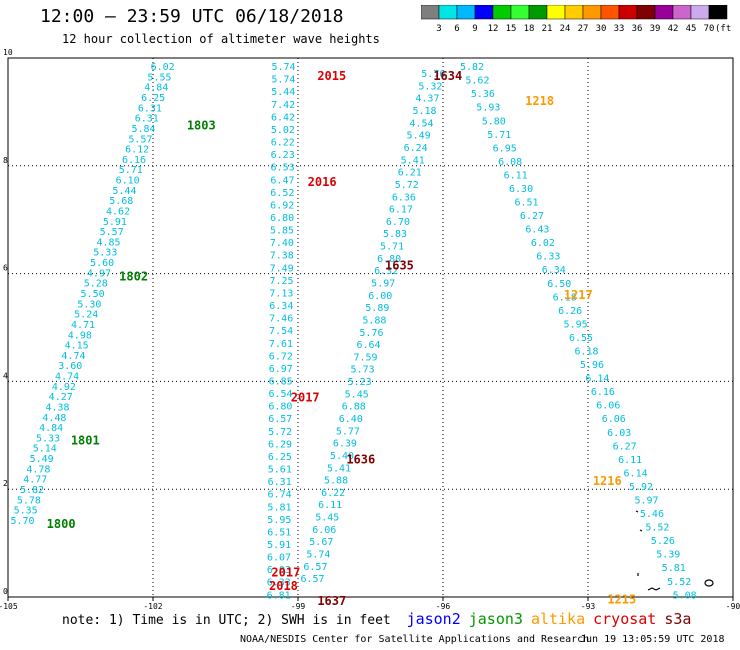  I want to click on y-tick-label: 6, so click(5, 268).